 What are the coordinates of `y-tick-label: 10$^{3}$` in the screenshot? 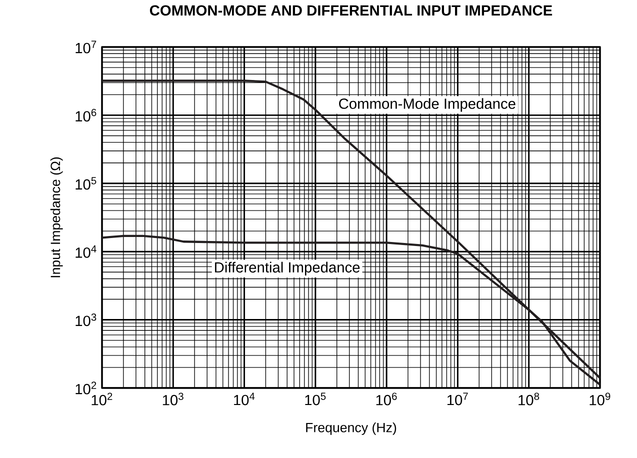 It's located at (86, 319).